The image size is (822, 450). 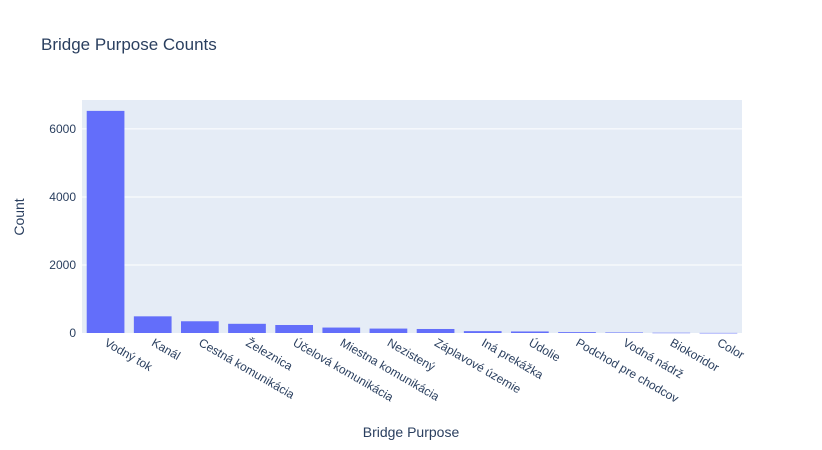 I want to click on y-tick-label: 6000, so click(x=62, y=129).